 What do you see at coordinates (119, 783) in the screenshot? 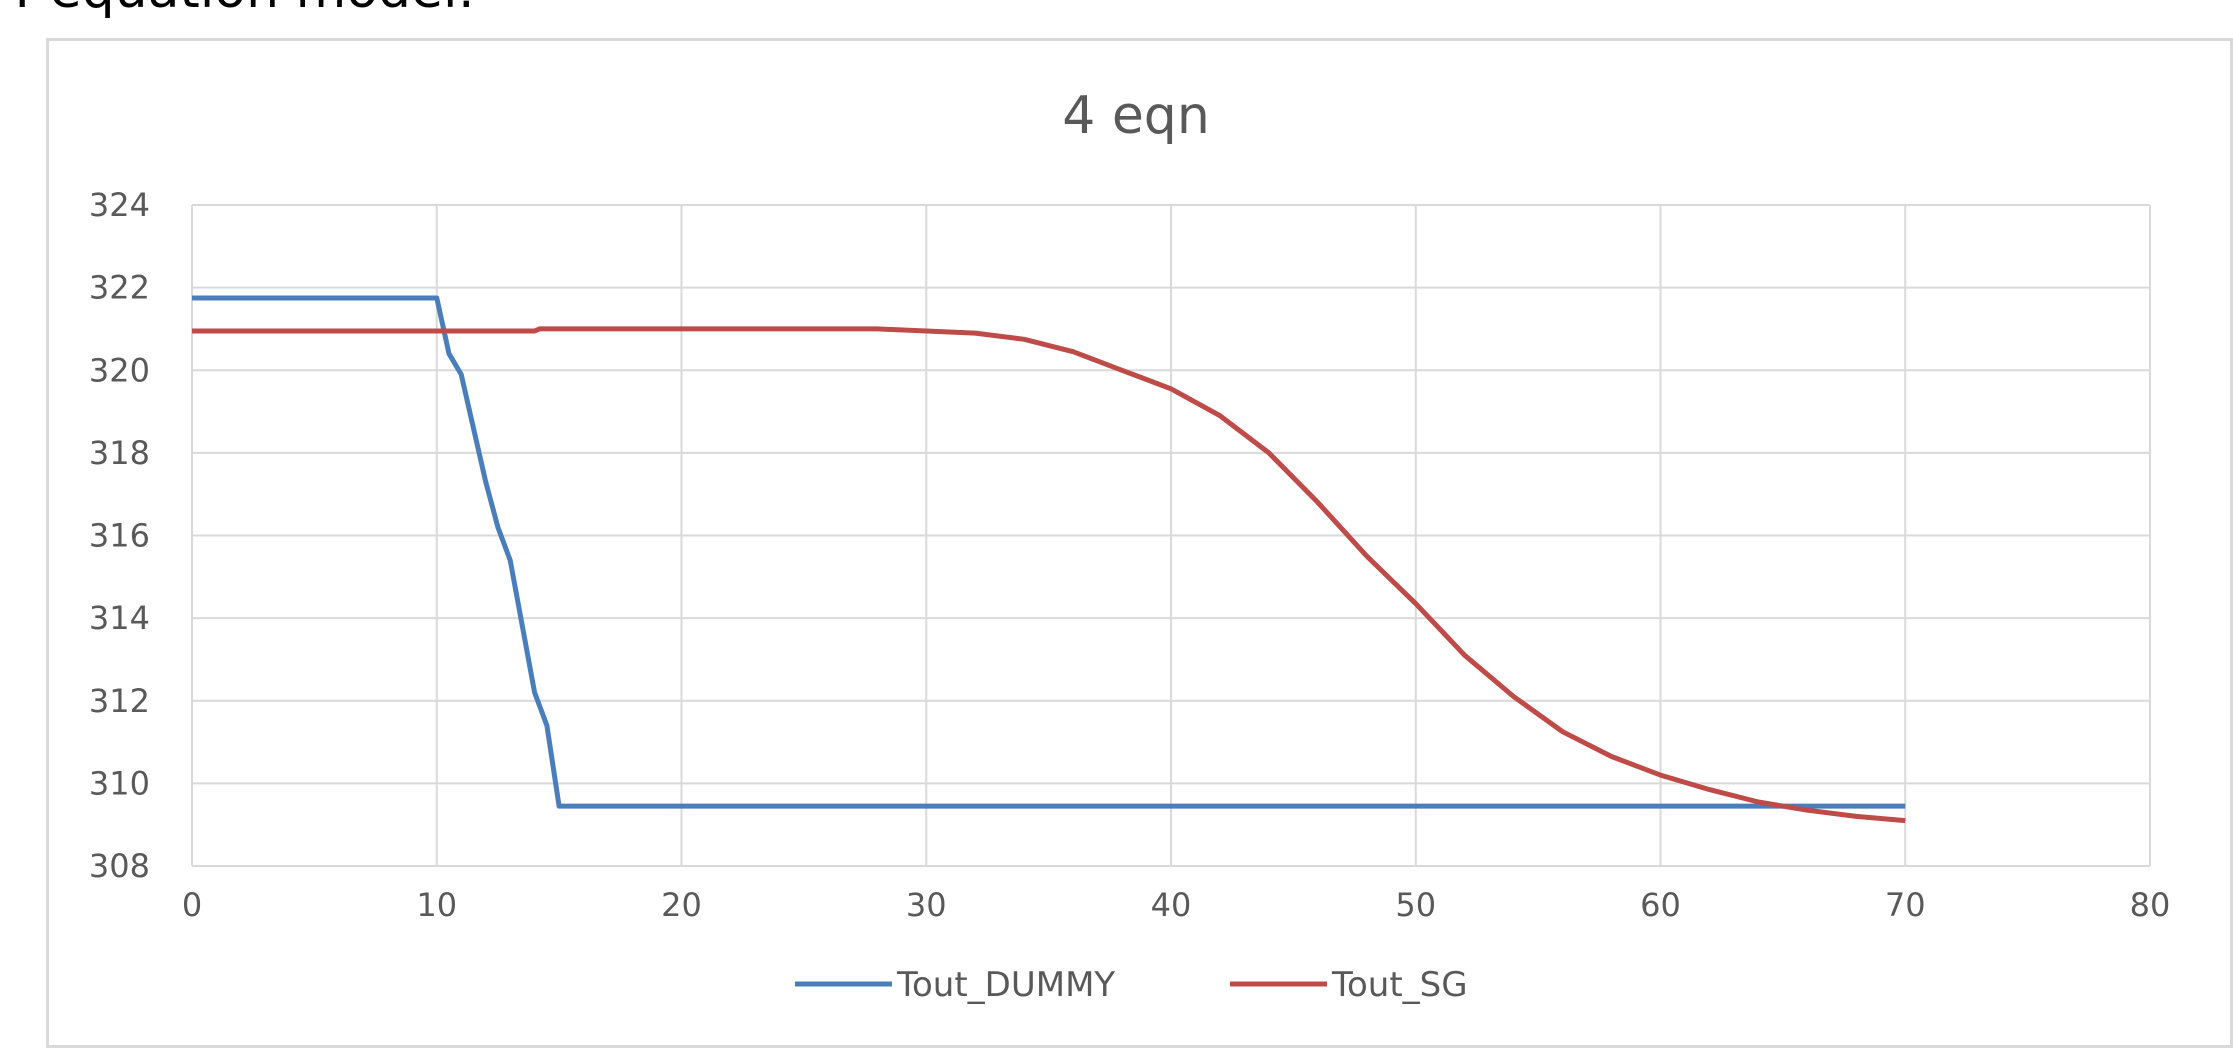
I see `y-tick-label: 310` at bounding box center [119, 783].